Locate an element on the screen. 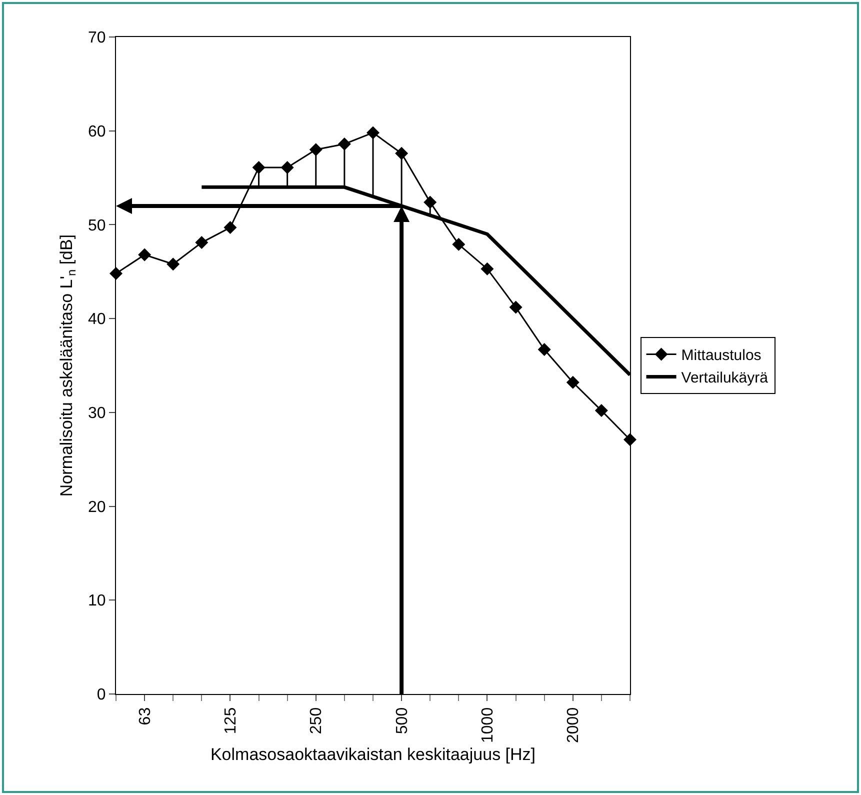 This screenshot has width=861, height=795. legend-label: Vertailukäyrä is located at coordinates (725, 378).